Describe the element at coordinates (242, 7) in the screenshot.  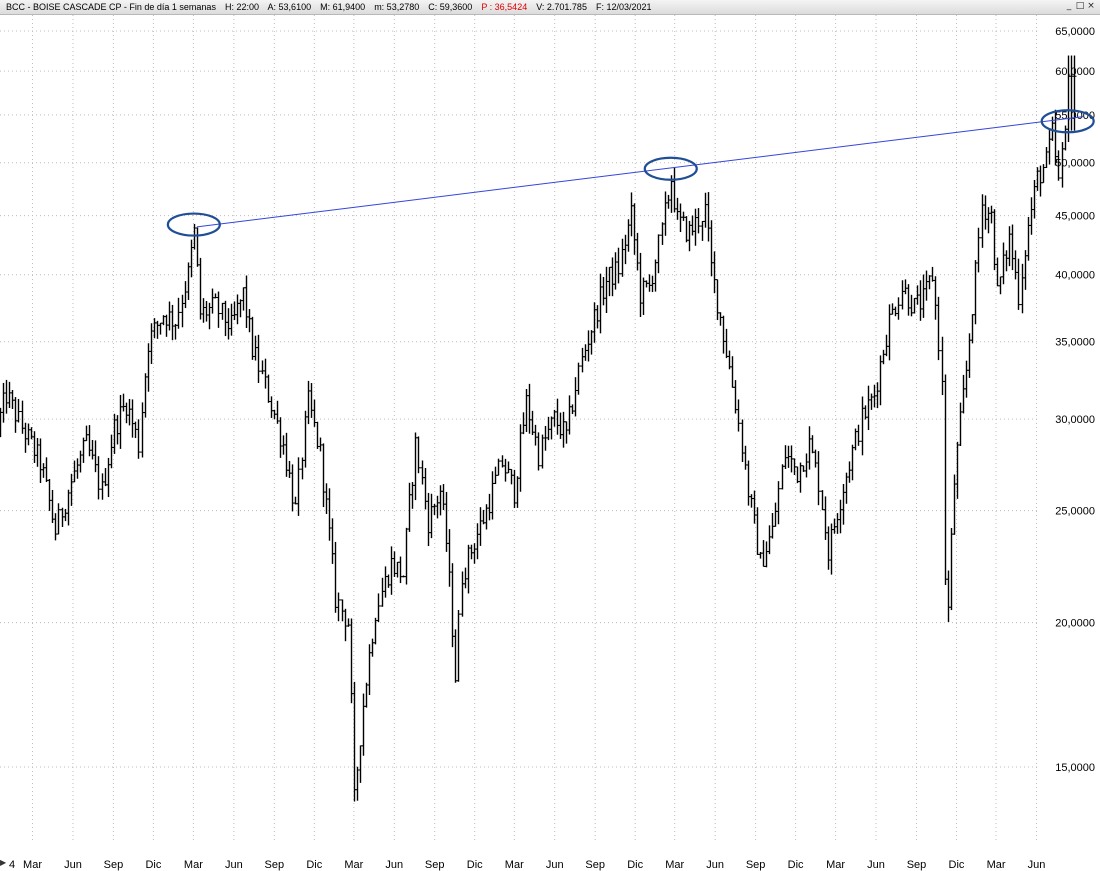
I see `hour-value: H: 22:00` at that location.